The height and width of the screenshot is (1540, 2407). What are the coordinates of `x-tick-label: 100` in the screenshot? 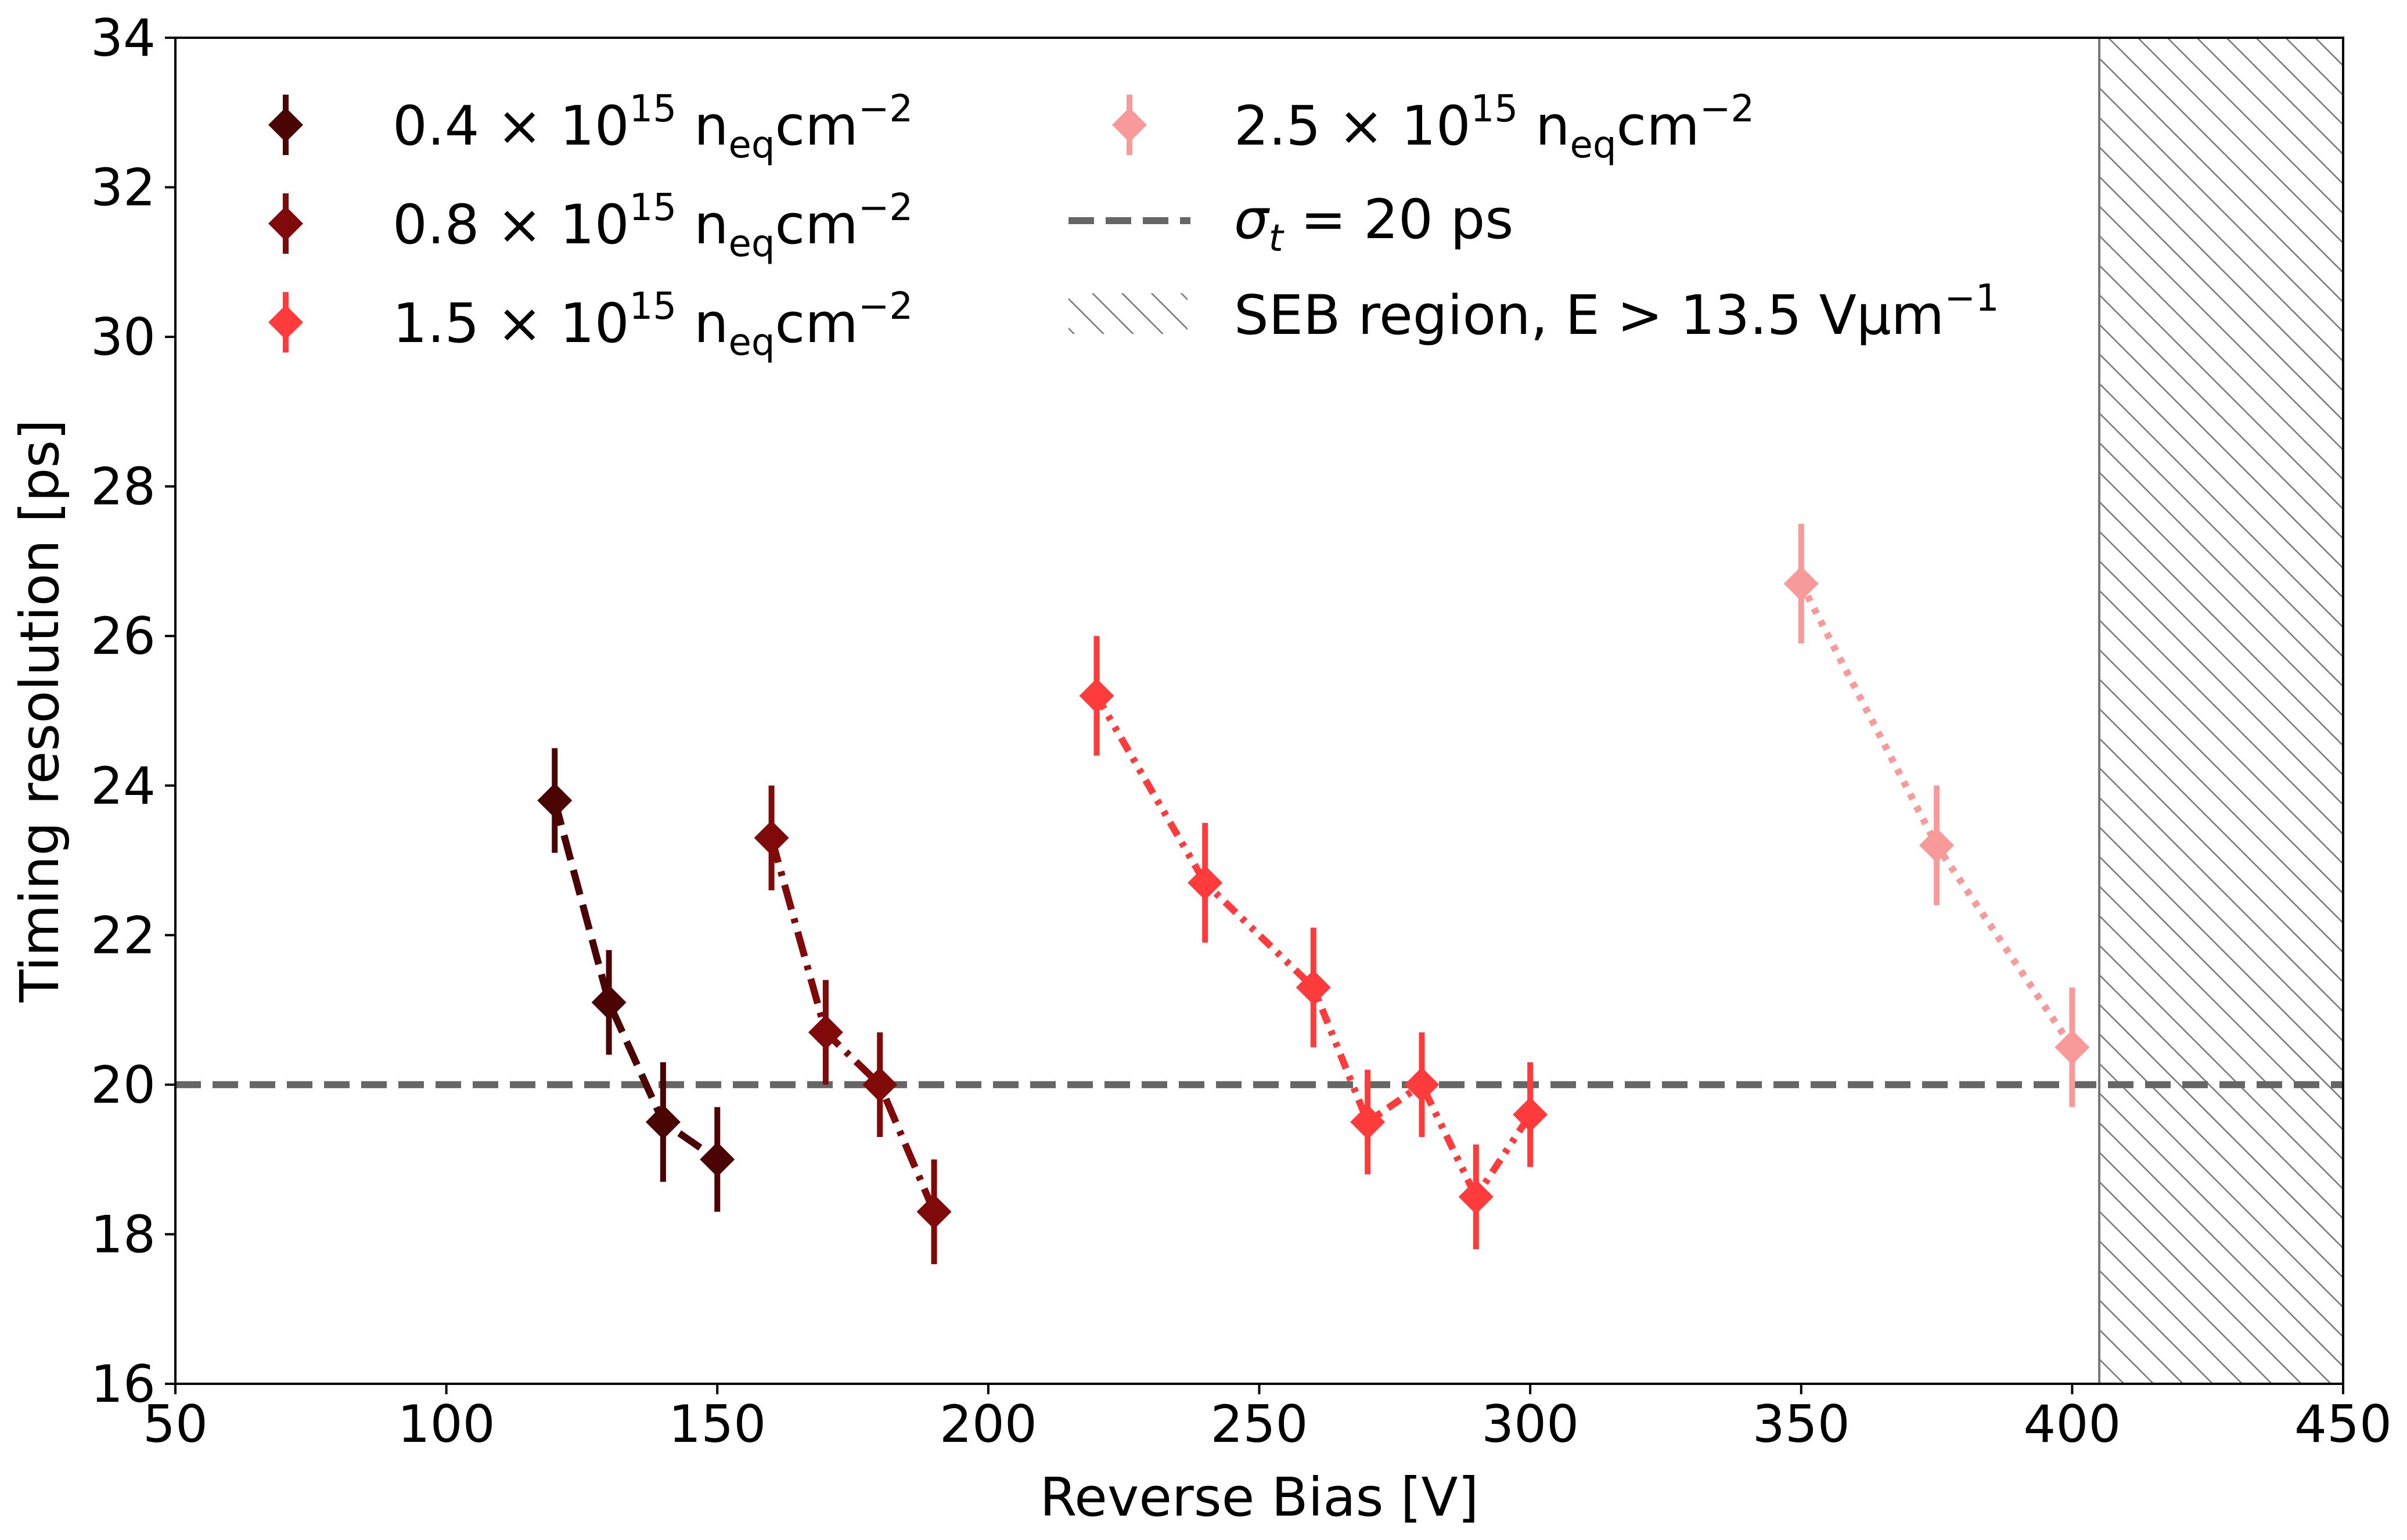 It's located at (446, 1424).